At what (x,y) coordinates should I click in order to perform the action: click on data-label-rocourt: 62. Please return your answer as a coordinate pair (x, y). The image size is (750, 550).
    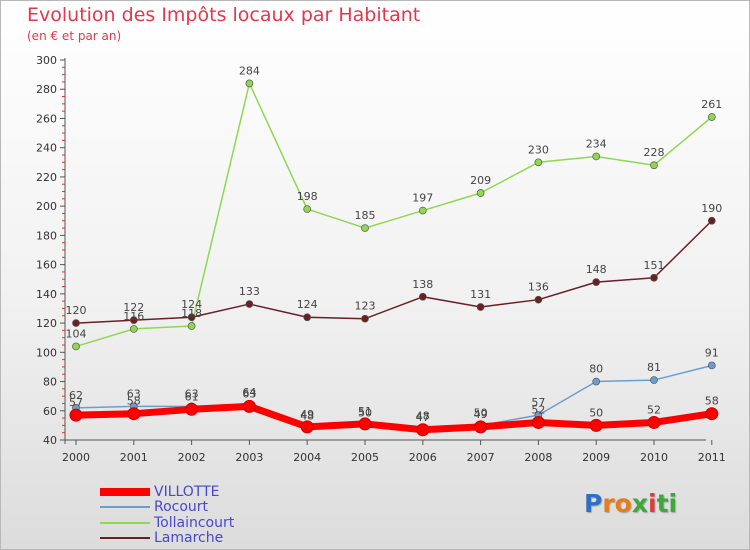
    Looking at the image, I should click on (76, 395).